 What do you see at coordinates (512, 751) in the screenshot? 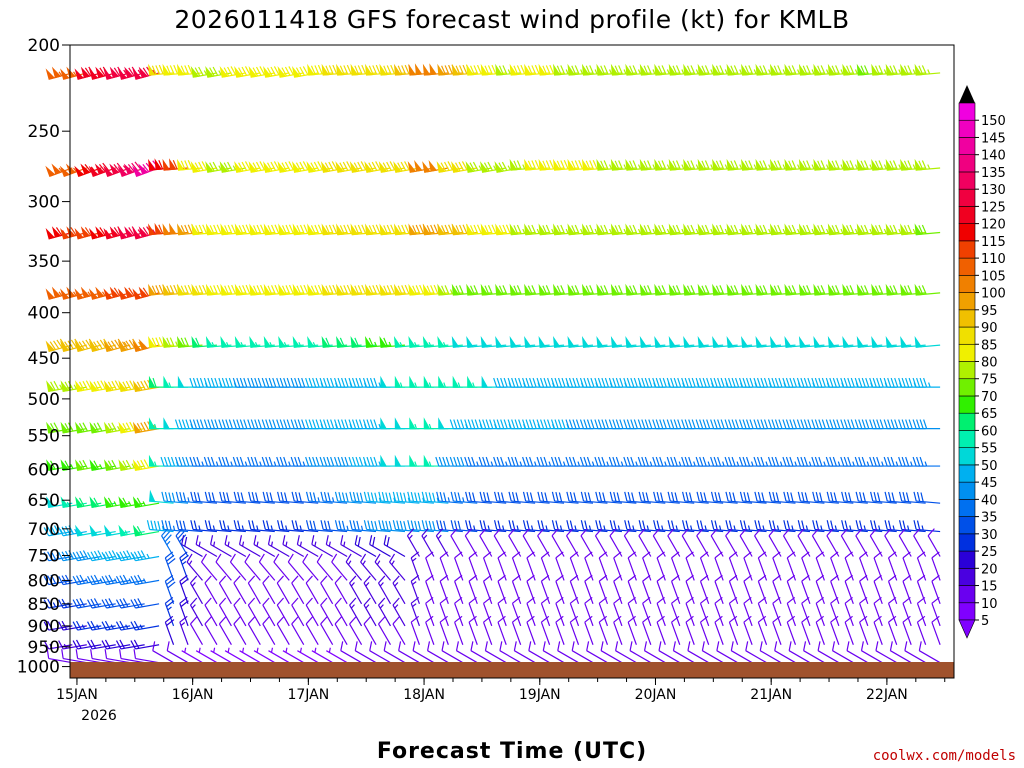
I see `x-axis-label: Forecast Time (UTC)` at bounding box center [512, 751].